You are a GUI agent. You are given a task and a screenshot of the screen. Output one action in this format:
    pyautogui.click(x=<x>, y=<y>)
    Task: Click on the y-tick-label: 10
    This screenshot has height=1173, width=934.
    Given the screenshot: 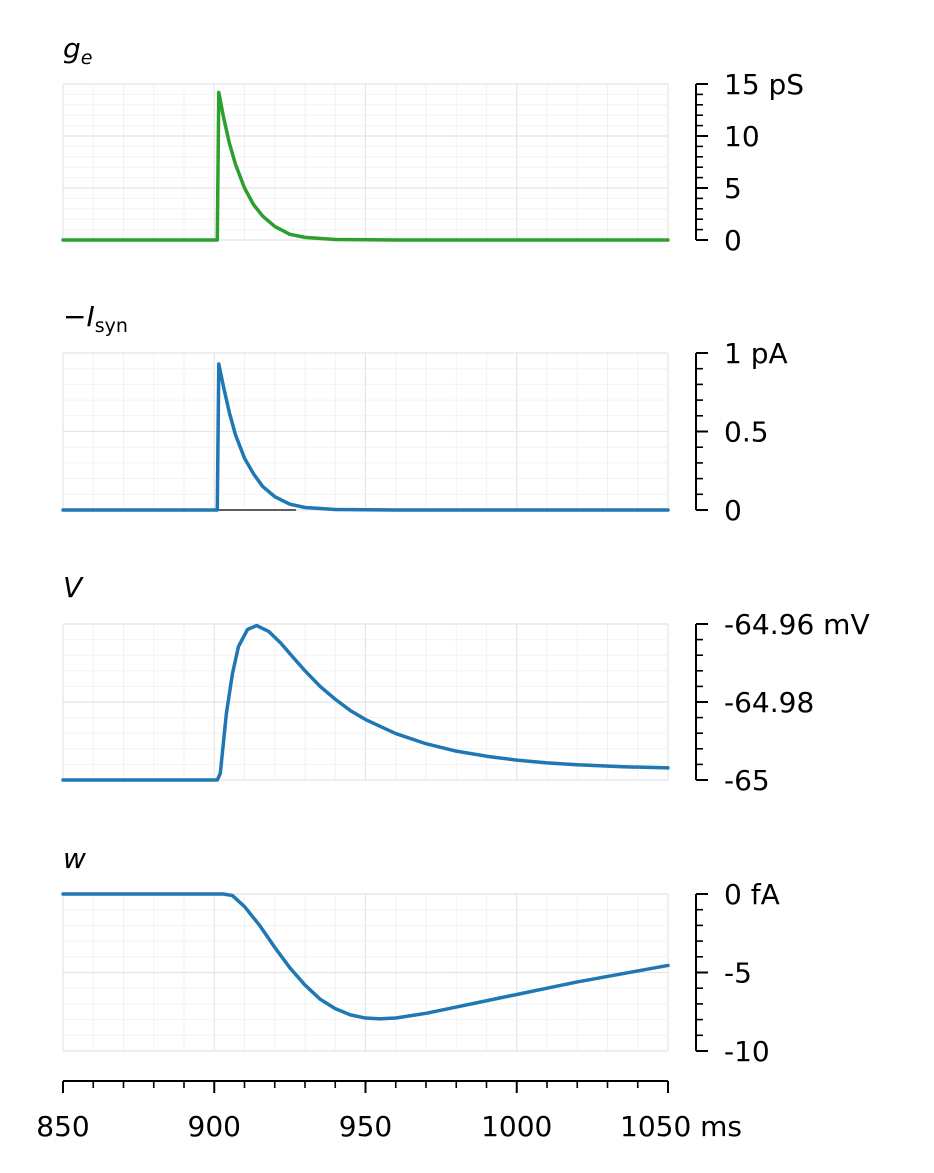 What is the action you would take?
    pyautogui.click(x=742, y=136)
    